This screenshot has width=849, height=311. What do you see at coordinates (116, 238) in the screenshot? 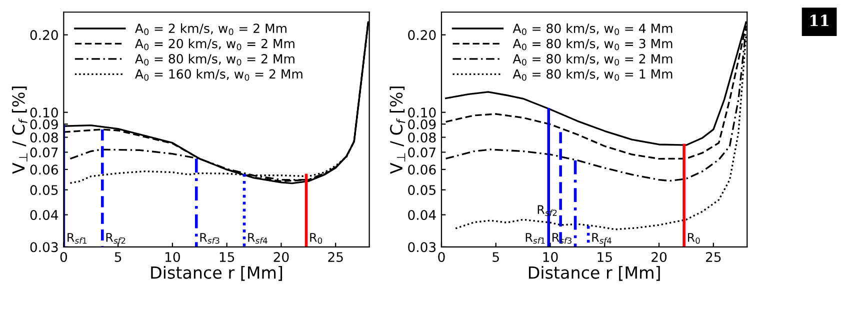
I see `annotation: R$_{sf2}$` at bounding box center [116, 238].